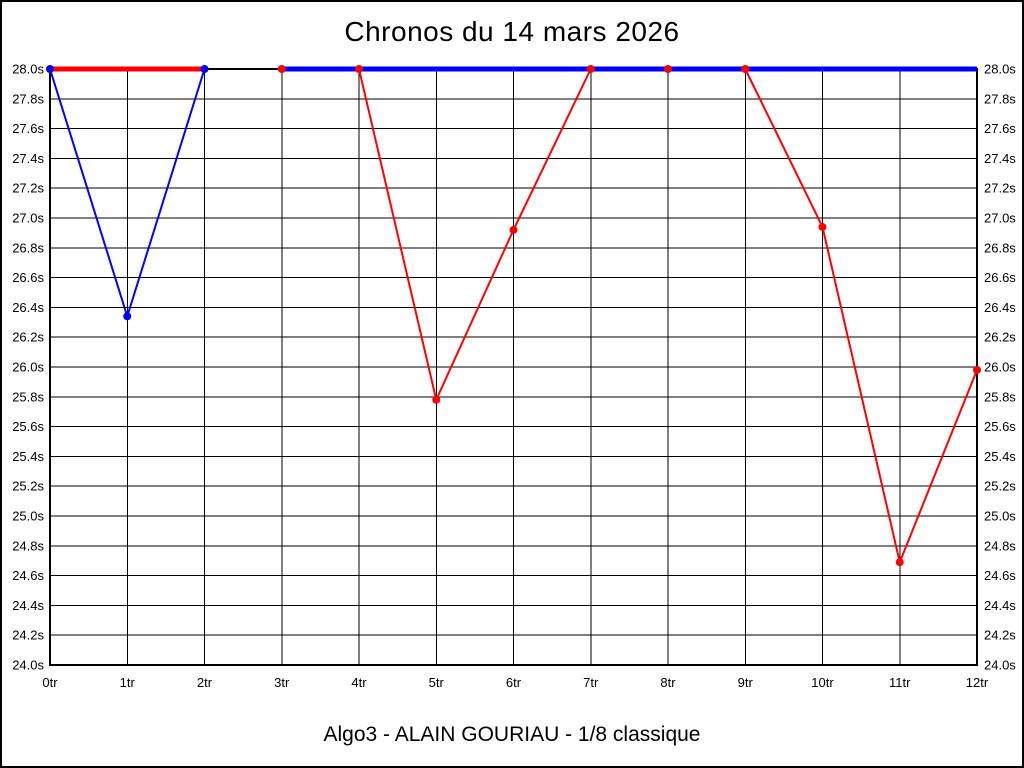 This screenshot has height=768, width=1024. What do you see at coordinates (746, 682) in the screenshot?
I see `x-tick-label: 9tr` at bounding box center [746, 682].